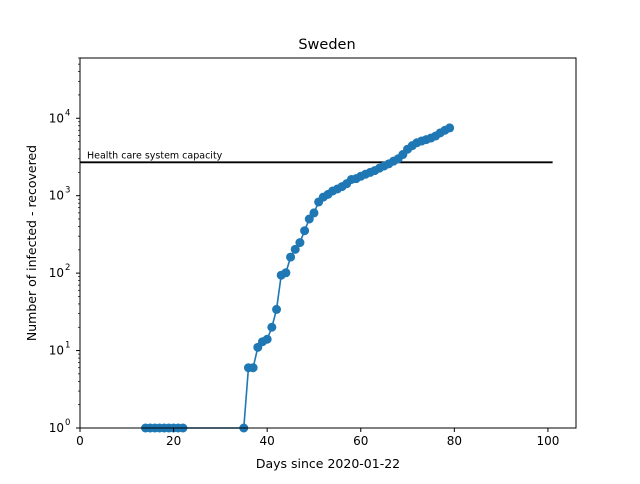 The image size is (640, 484). I want to click on x-axis: 0 20 40 60 80 100, so click(317, 438).